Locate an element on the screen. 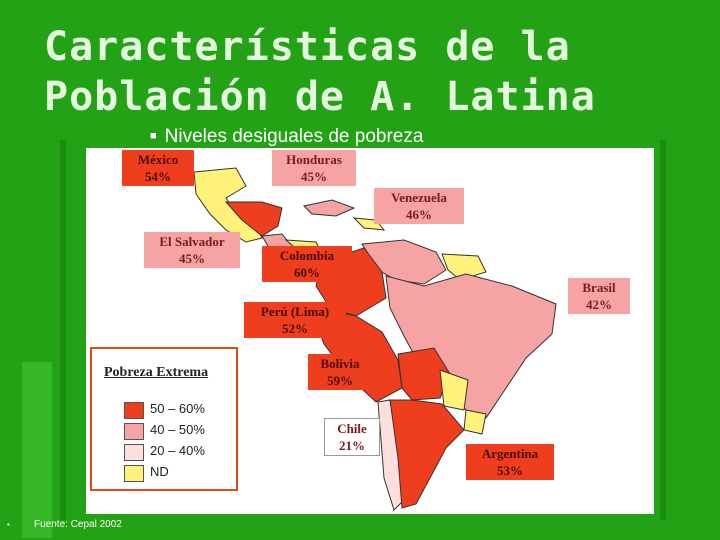  label-bolivia-name: Bolivia is located at coordinates (340, 363).